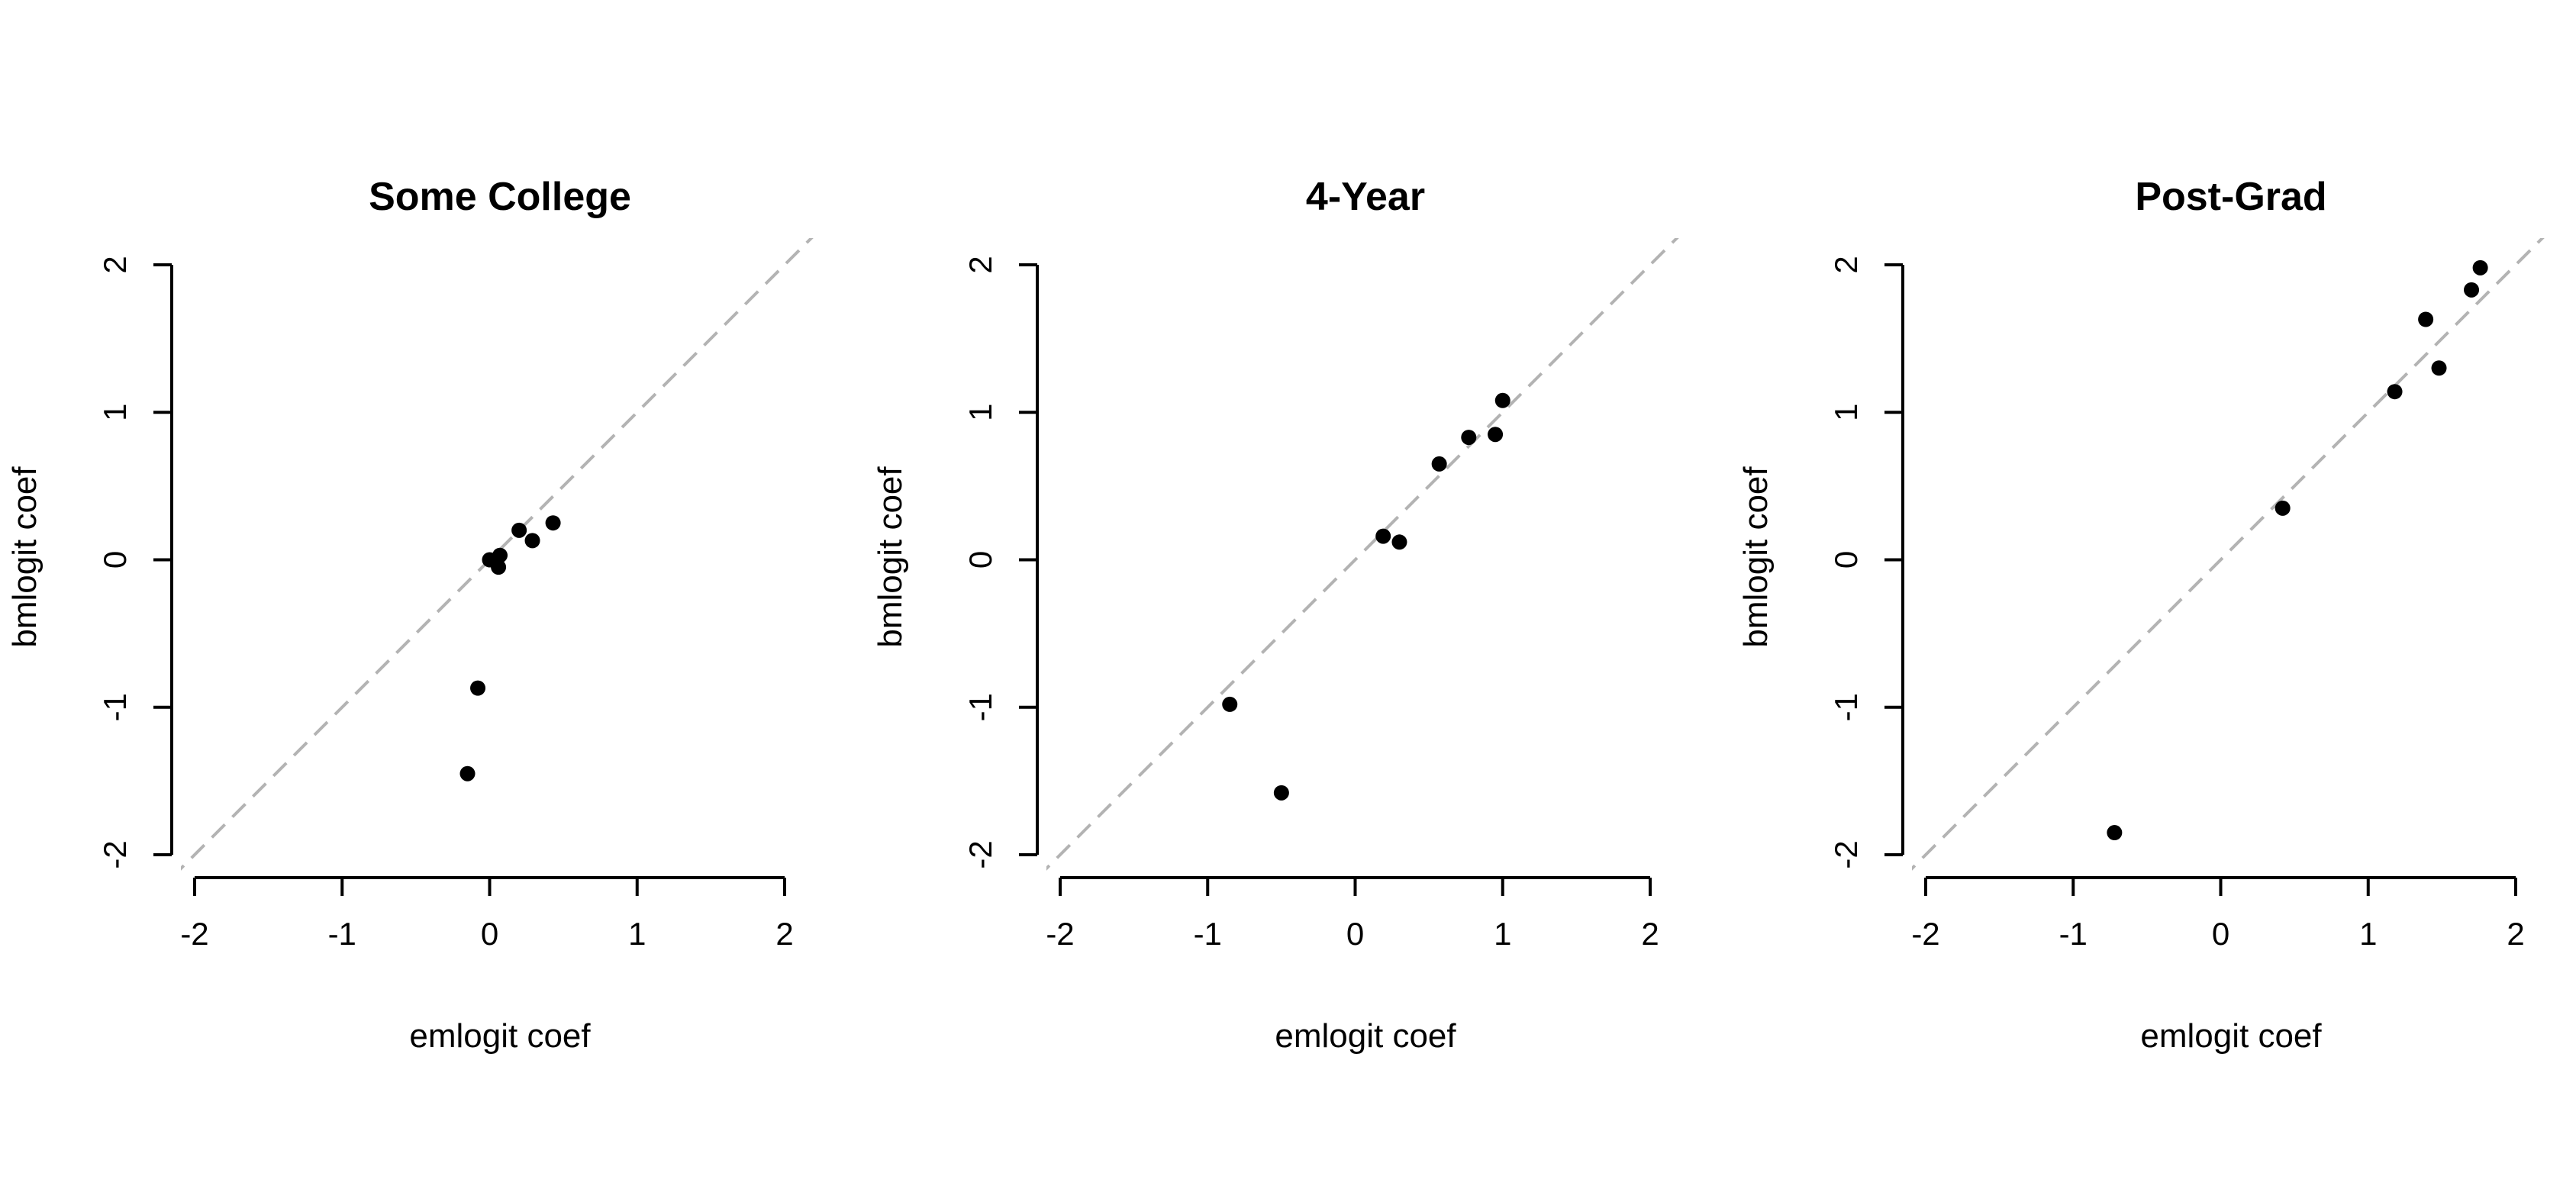 This screenshot has width=2576, height=1202. Describe the element at coordinates (500, 197) in the screenshot. I see `panel-title: Some College` at that location.